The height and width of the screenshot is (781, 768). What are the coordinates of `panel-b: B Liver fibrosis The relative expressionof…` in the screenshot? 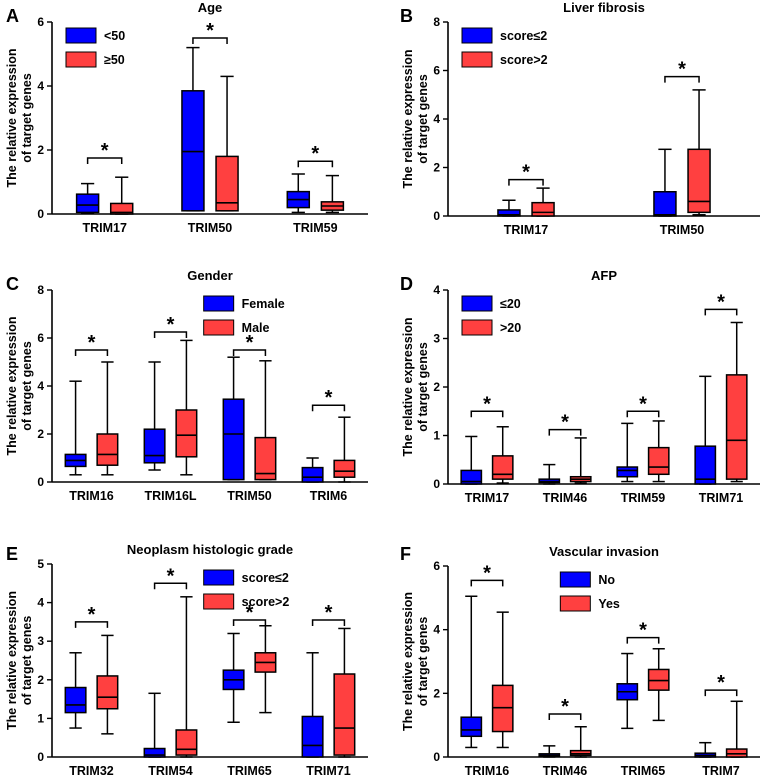 It's located at (580, 118).